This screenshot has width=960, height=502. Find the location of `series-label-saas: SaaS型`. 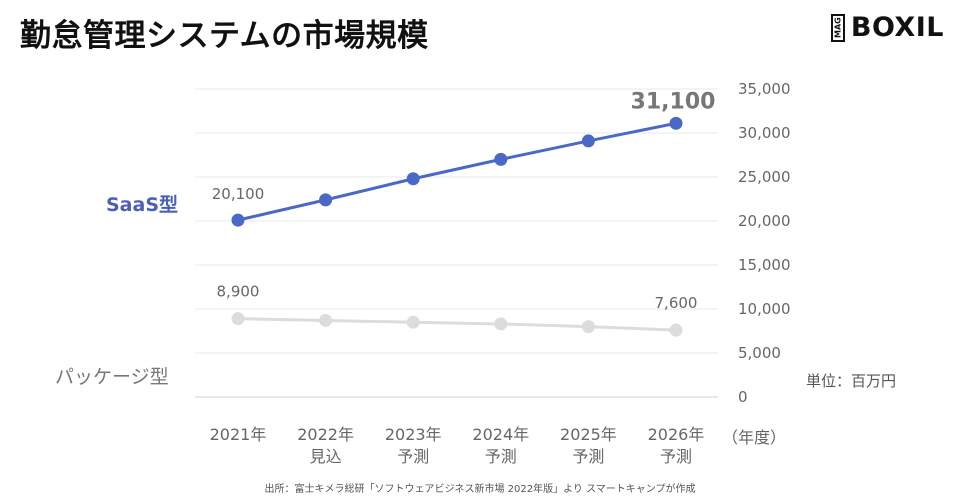

series-label-saas: SaaS型 is located at coordinates (142, 205).